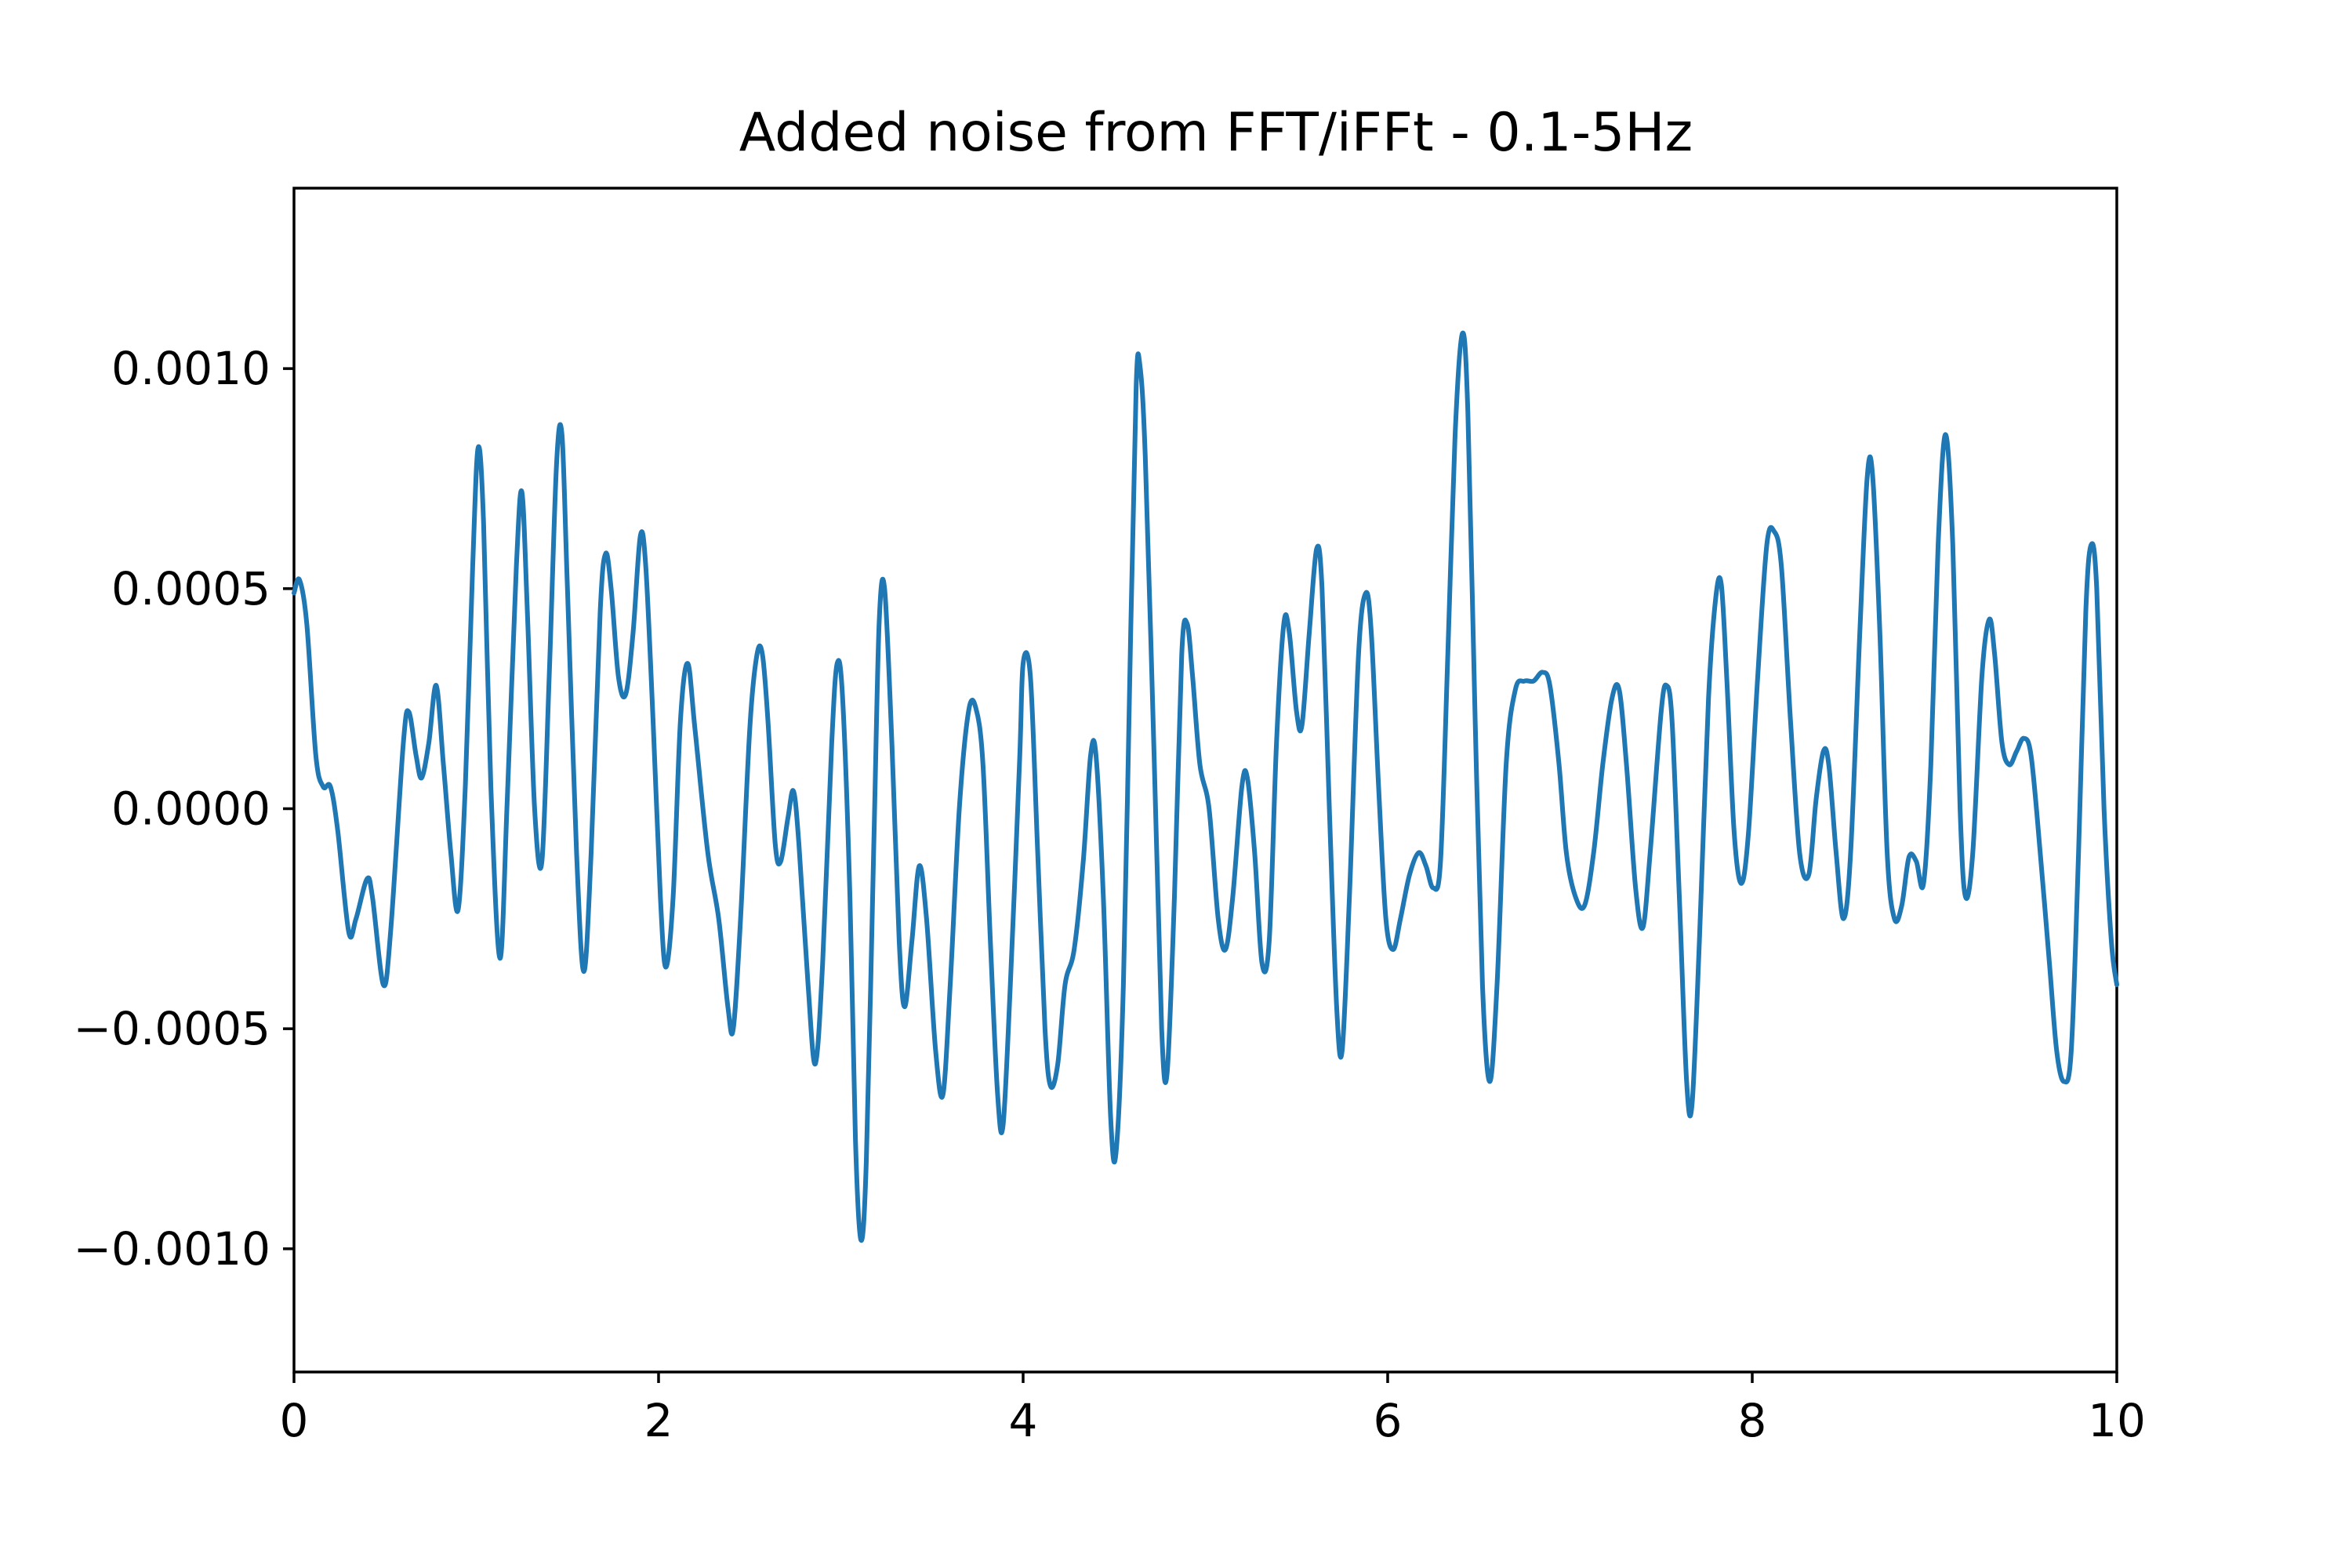  Describe the element at coordinates (1213, 1409) in the screenshot. I see `x-axis: 0 2 4 6 8 10` at that location.